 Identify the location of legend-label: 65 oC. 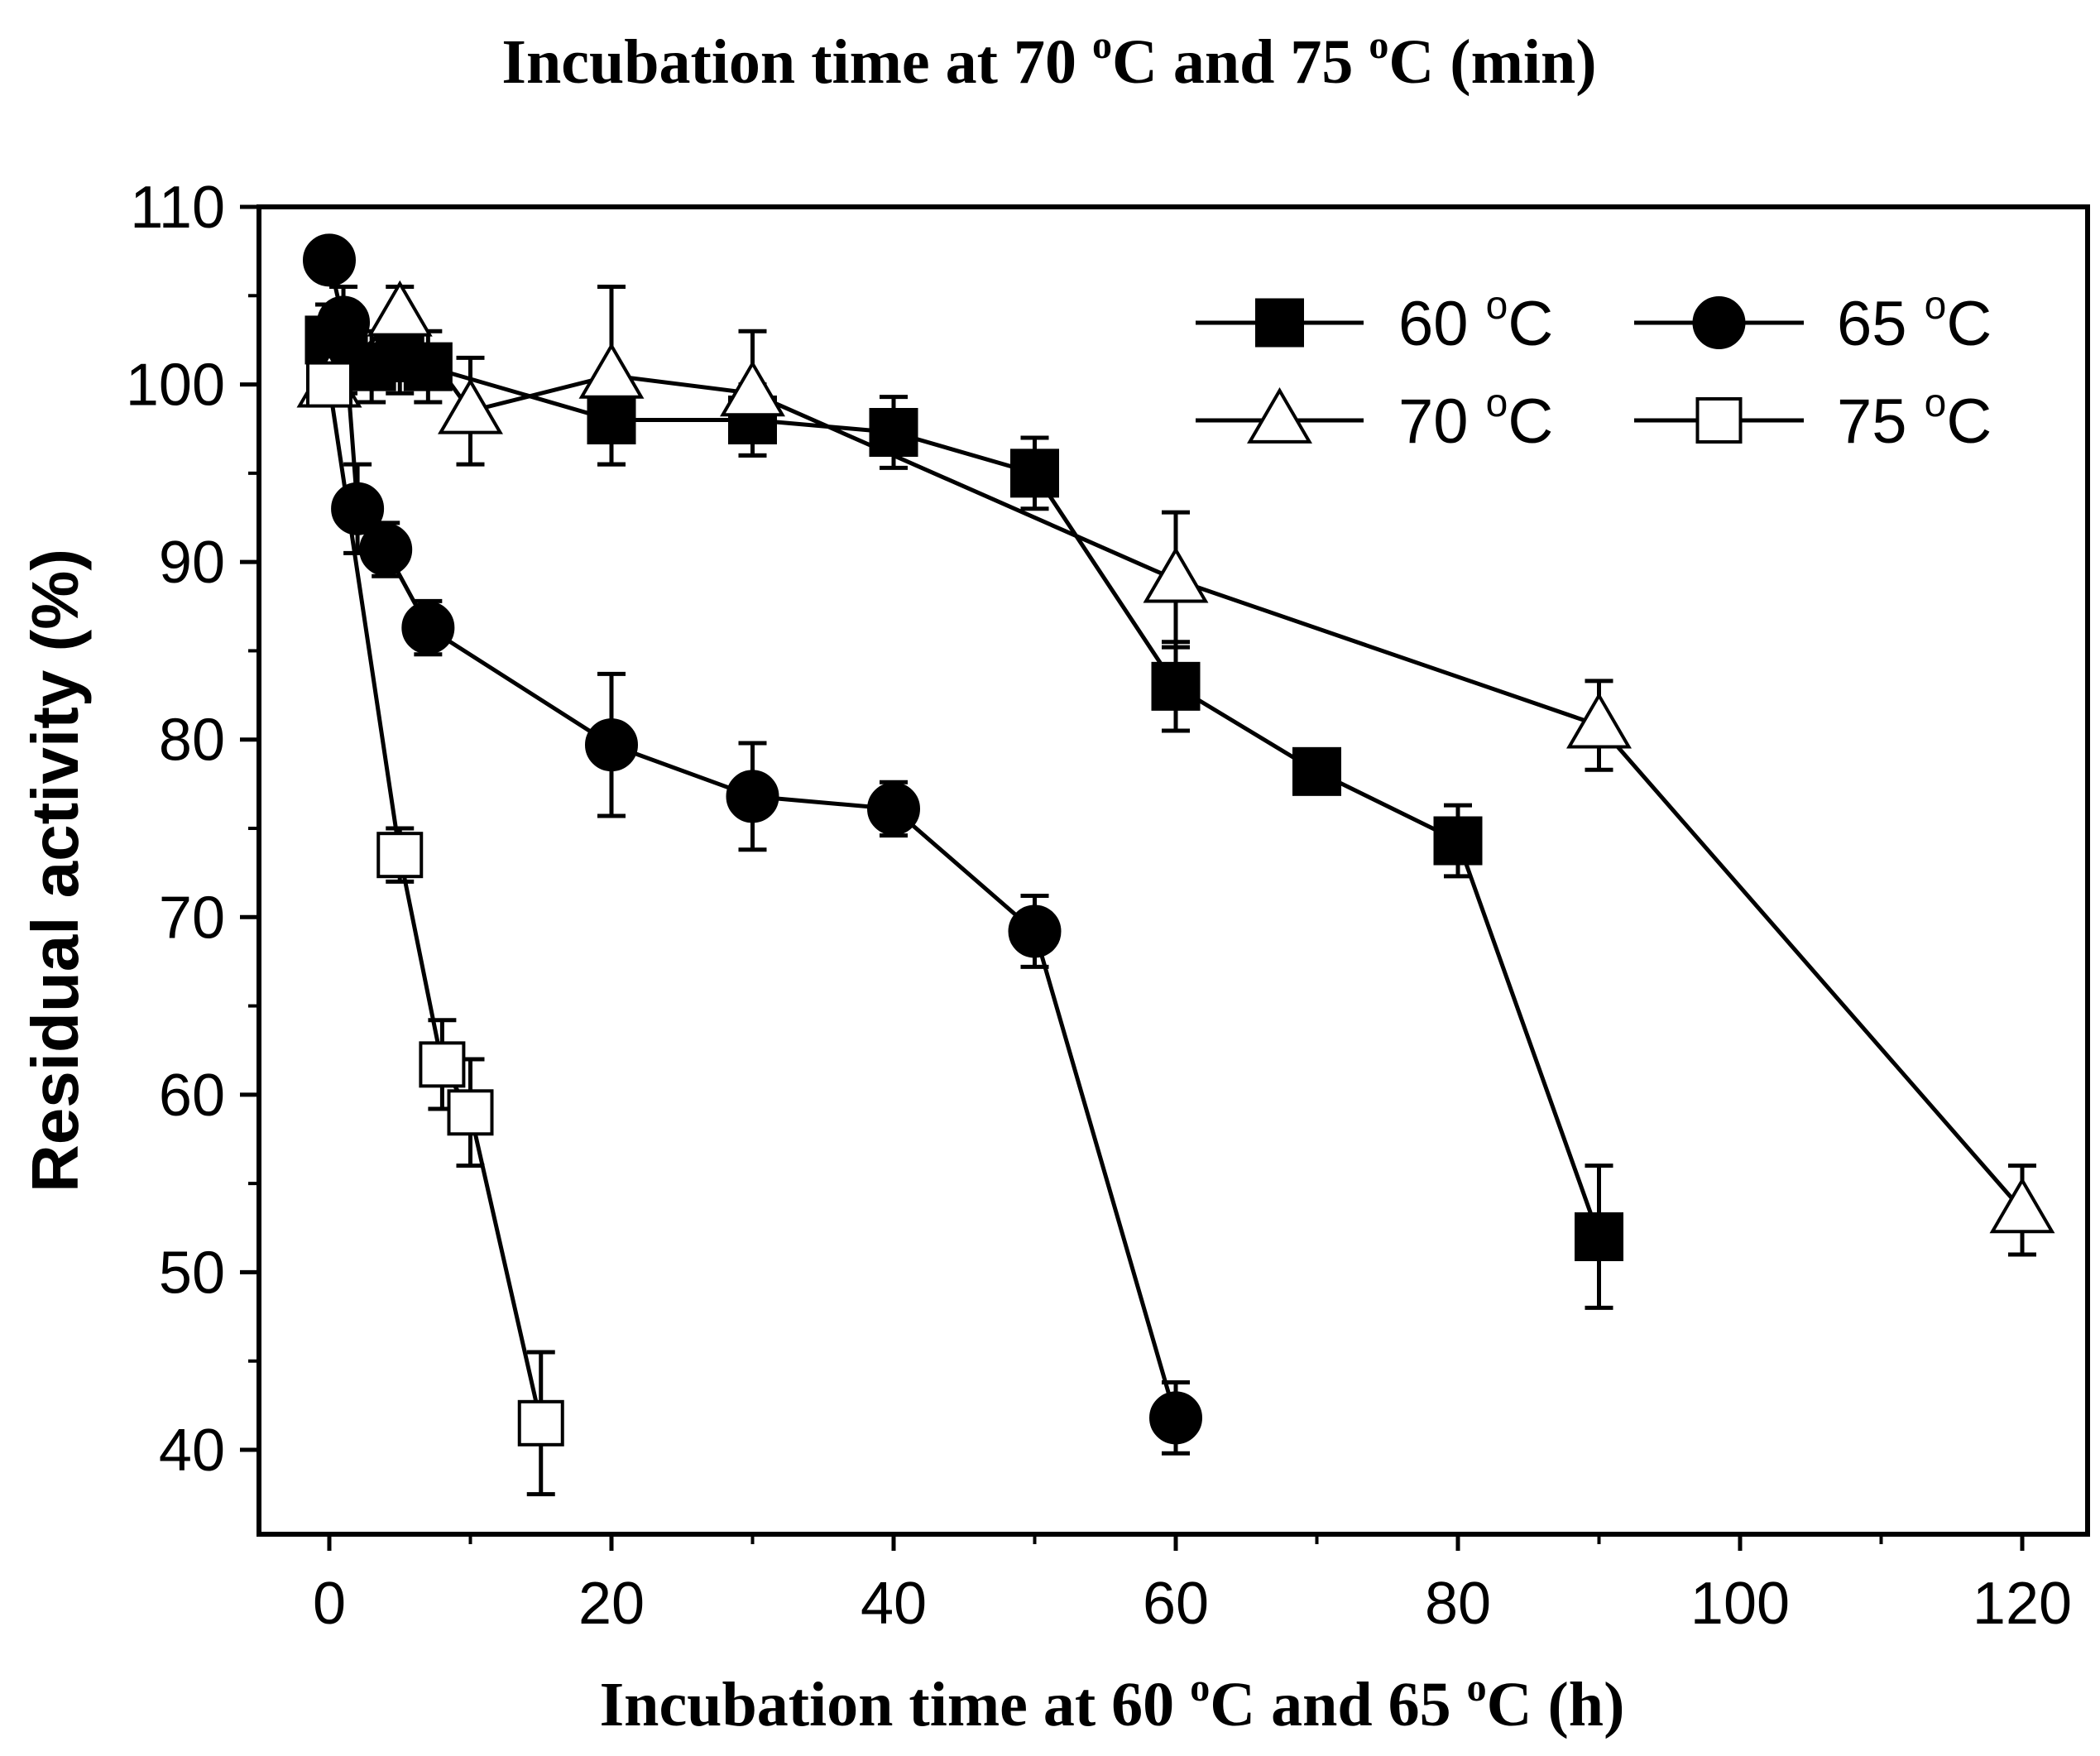
(1914, 321).